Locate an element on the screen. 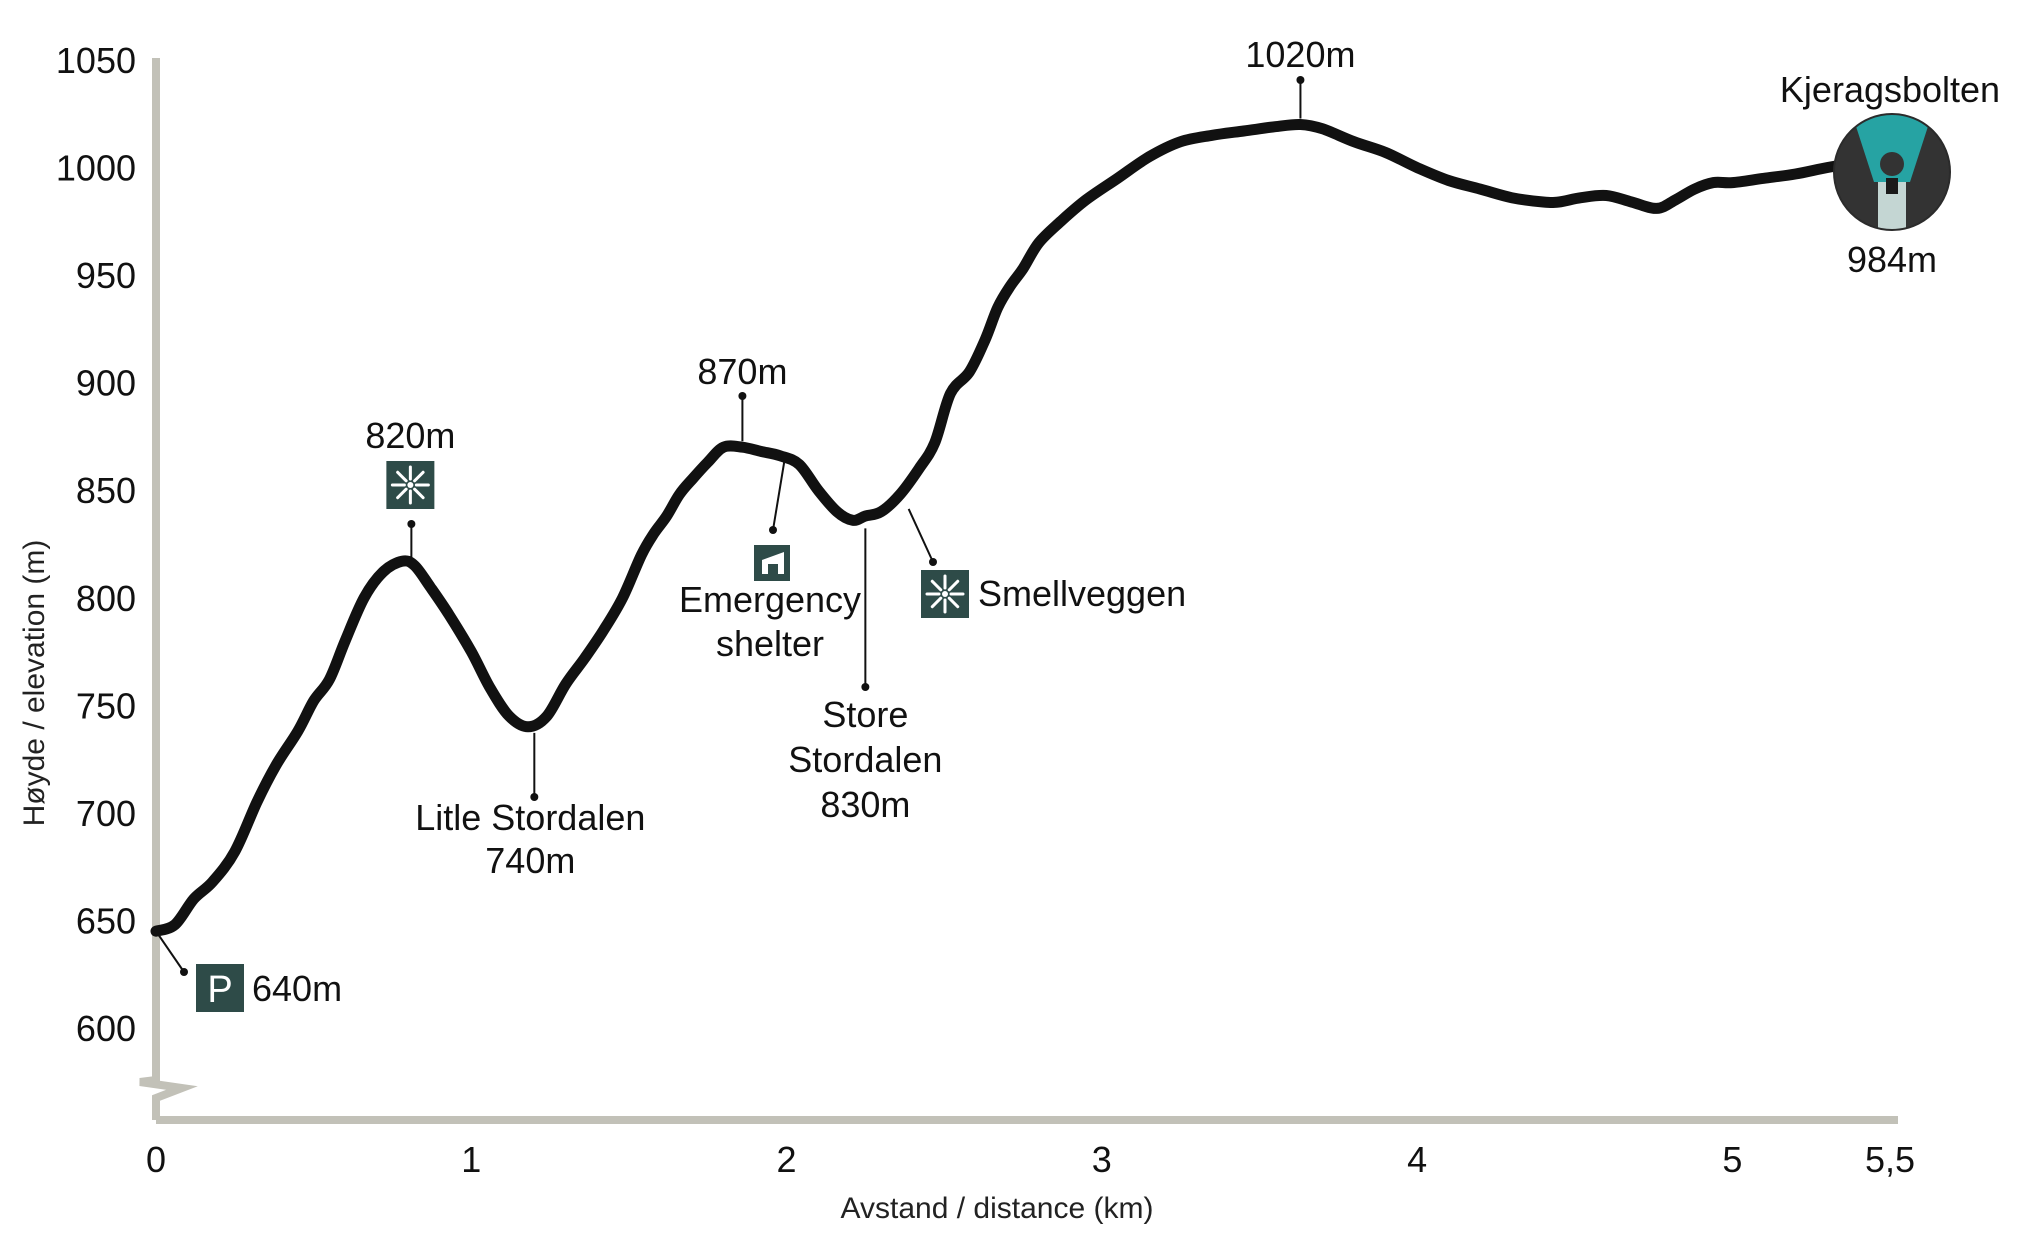 The image size is (2034, 1240). y-tick-label: 950 is located at coordinates (106, 275).